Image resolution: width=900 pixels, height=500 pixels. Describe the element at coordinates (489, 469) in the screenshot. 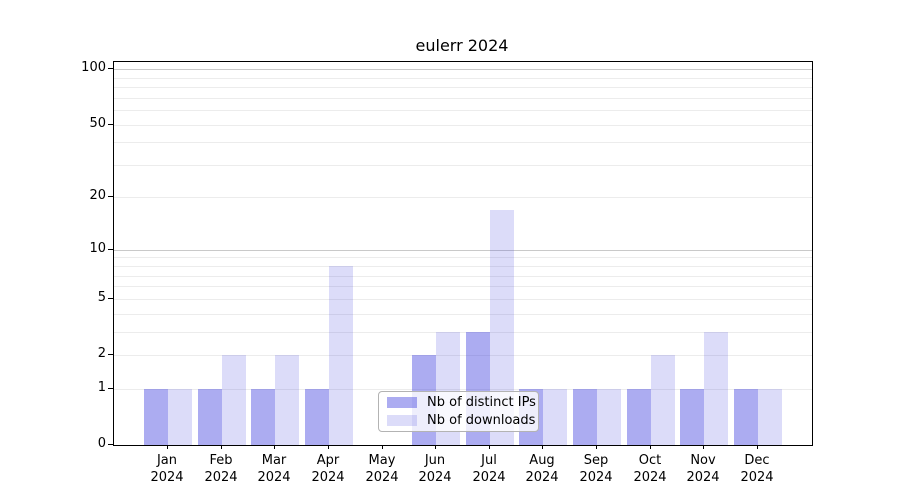

I see `x-tick-label-jul-2024: Jul 2024` at that location.